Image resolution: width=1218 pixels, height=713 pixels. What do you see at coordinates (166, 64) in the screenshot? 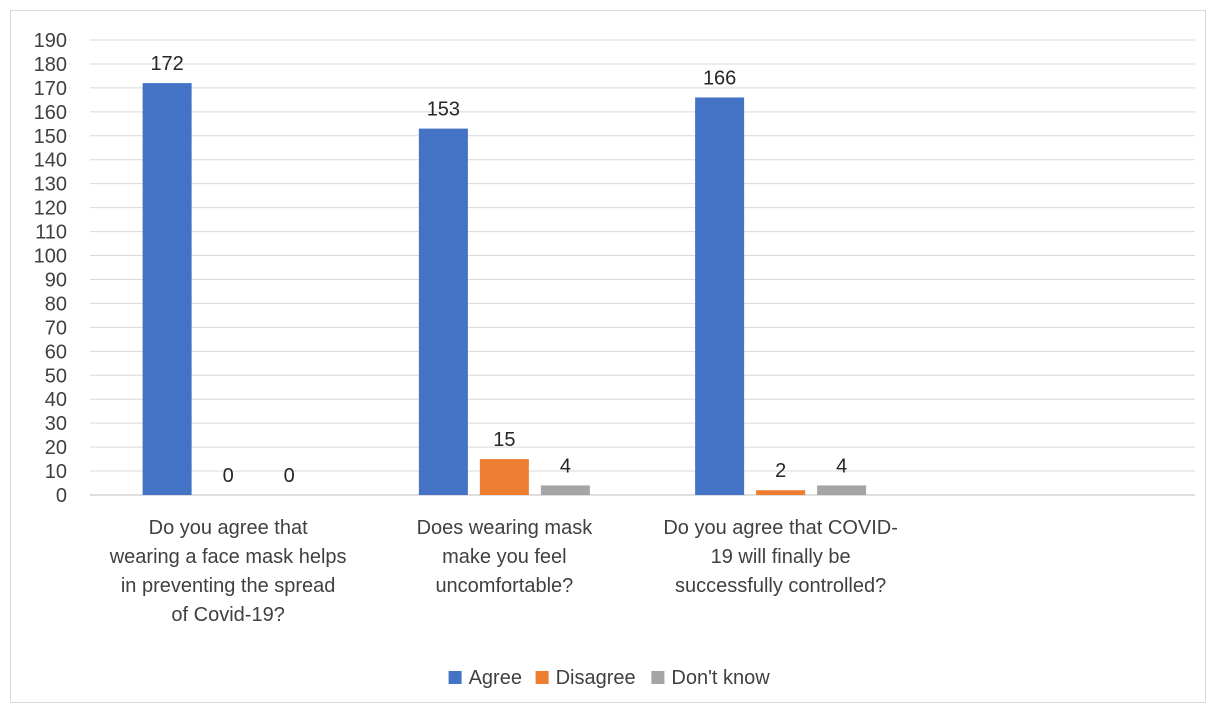
I see `data-label: 172` at bounding box center [166, 64].